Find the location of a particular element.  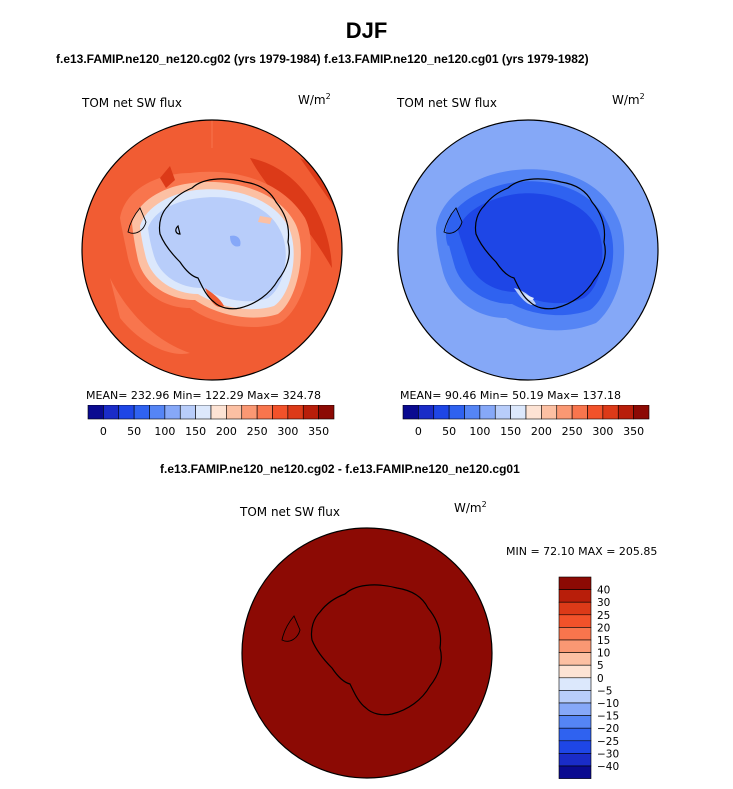

colorbar-tick-label: −25 is located at coordinates (608, 742).